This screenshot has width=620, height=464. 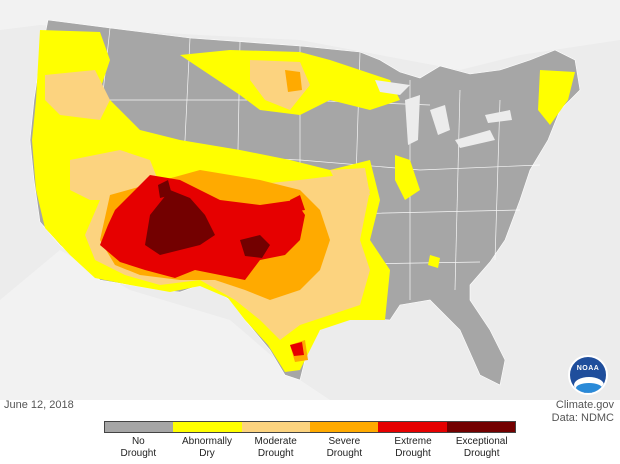 I want to click on legend-swatch-abnormally-dry, so click(x=207, y=427).